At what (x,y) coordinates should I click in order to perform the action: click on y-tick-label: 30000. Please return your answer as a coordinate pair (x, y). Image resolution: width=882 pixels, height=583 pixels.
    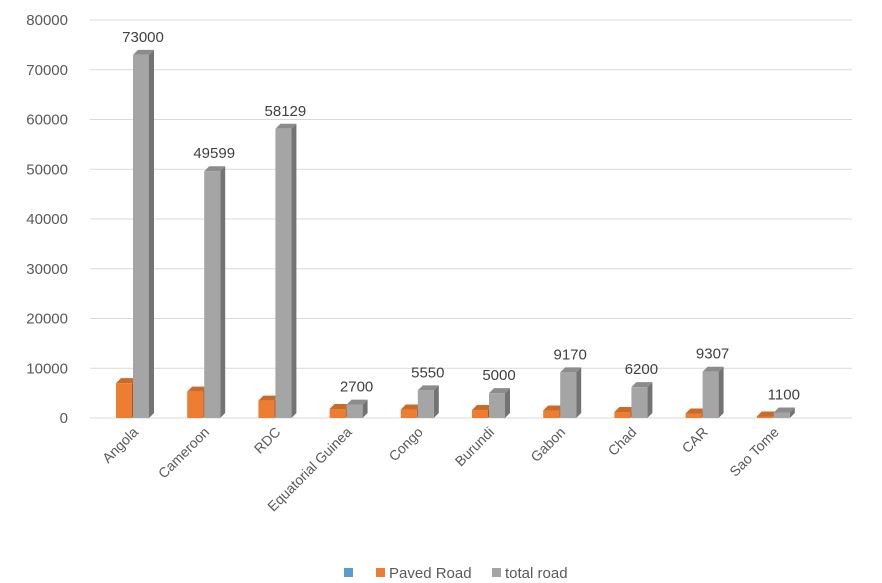
    Looking at the image, I should click on (47, 269).